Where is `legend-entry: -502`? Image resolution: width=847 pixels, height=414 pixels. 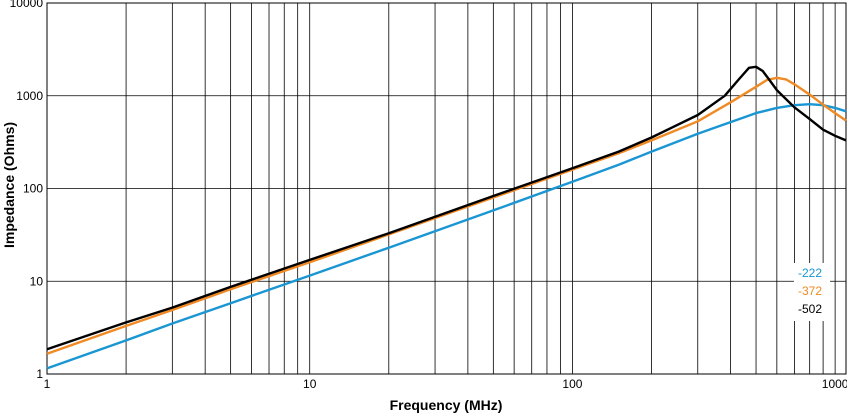
legend-entry: -502 is located at coordinates (810, 309).